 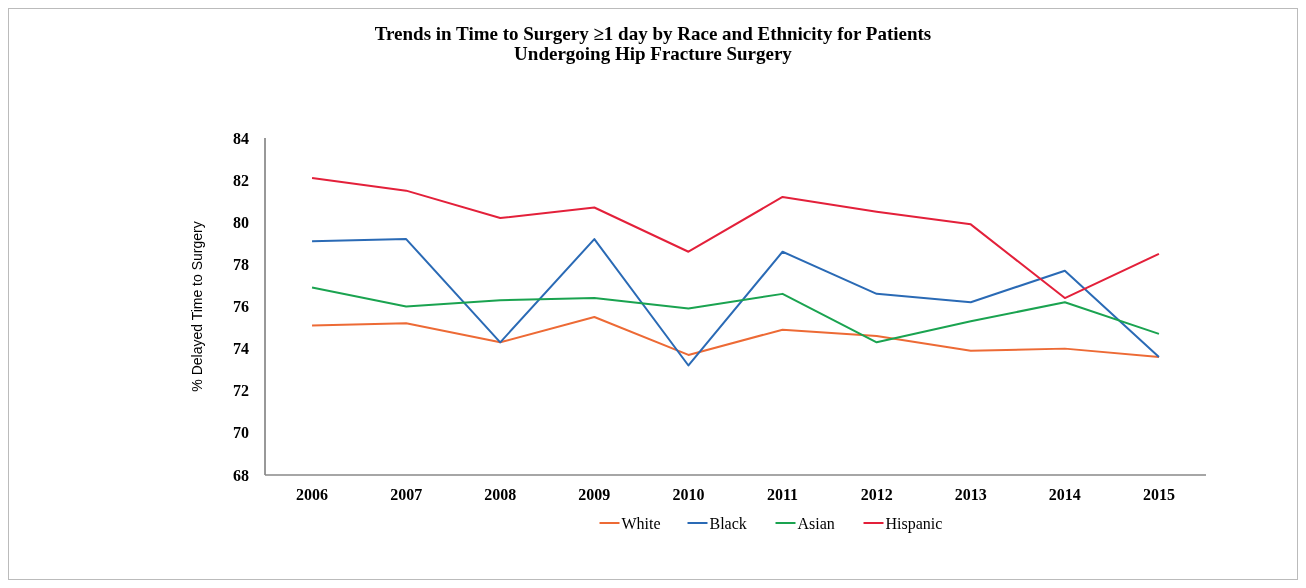 I want to click on y-tick-label: 82, so click(x=241, y=180).